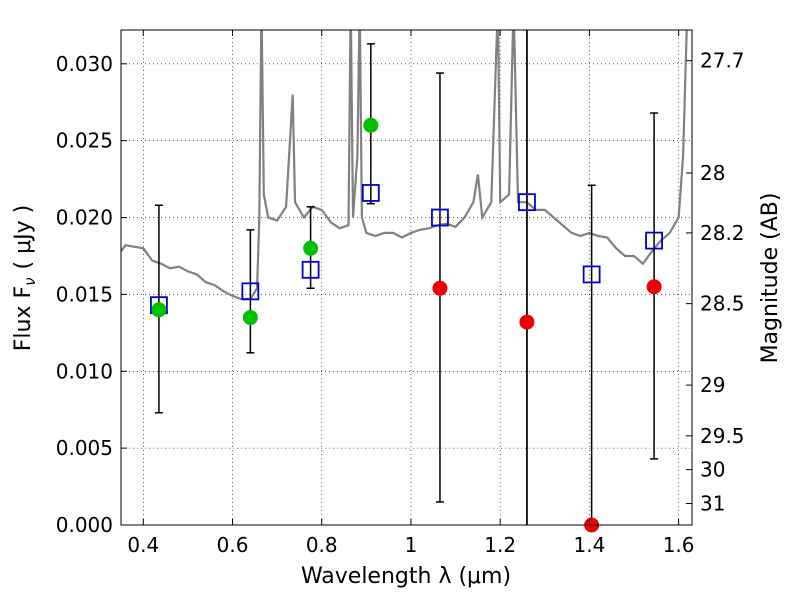 This screenshot has width=800, height=600. What do you see at coordinates (411, 545) in the screenshot?
I see `x-tick-label-3: 1` at bounding box center [411, 545].